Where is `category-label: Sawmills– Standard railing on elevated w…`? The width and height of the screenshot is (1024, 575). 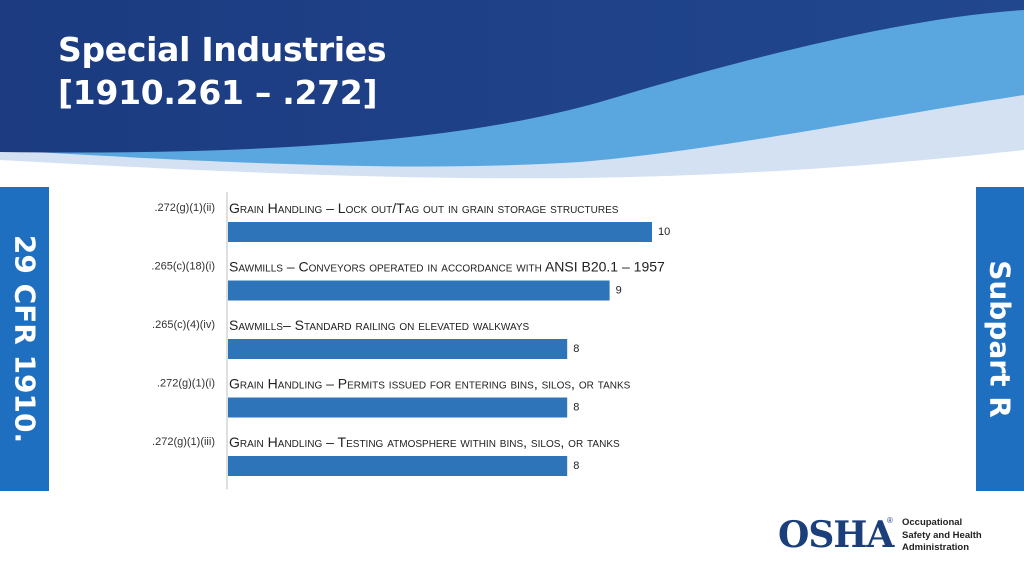
category-label: Sawmills– Standard railing on elevated w… is located at coordinates (379, 325).